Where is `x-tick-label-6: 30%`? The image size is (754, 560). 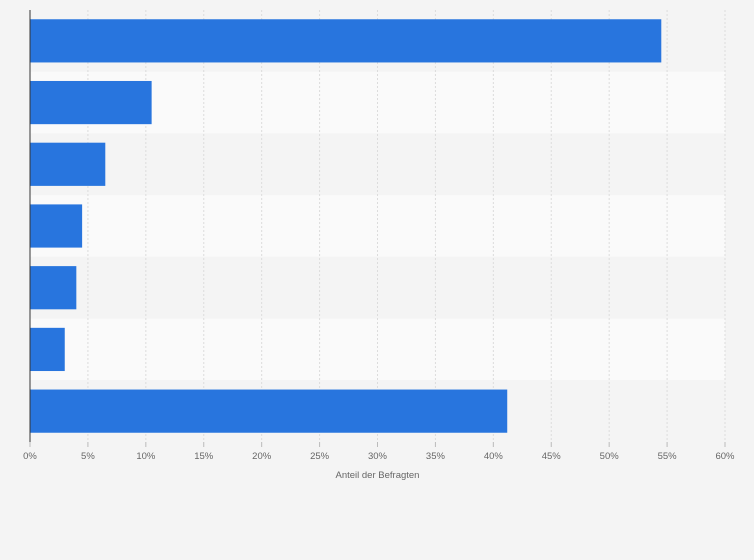 x-tick-label-6: 30% is located at coordinates (378, 456).